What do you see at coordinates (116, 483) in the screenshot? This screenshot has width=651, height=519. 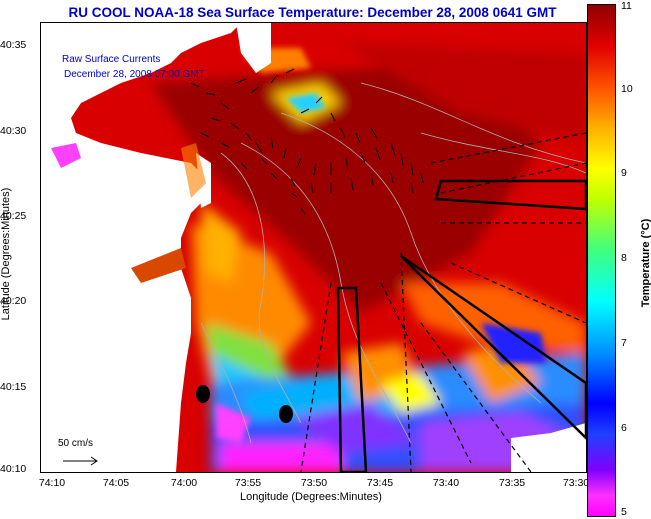 I see `x-tick: 74:05` at bounding box center [116, 483].